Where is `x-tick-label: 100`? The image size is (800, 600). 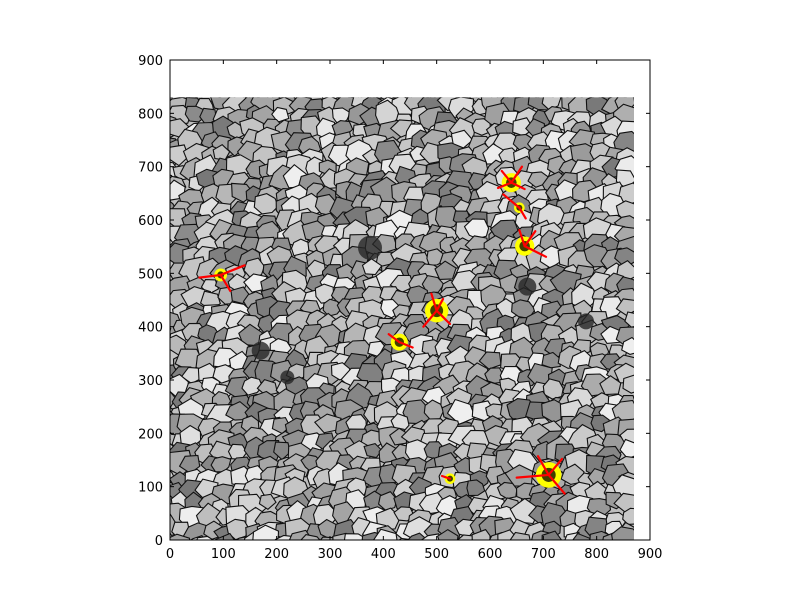
x-tick-label: 100 is located at coordinates (223, 554).